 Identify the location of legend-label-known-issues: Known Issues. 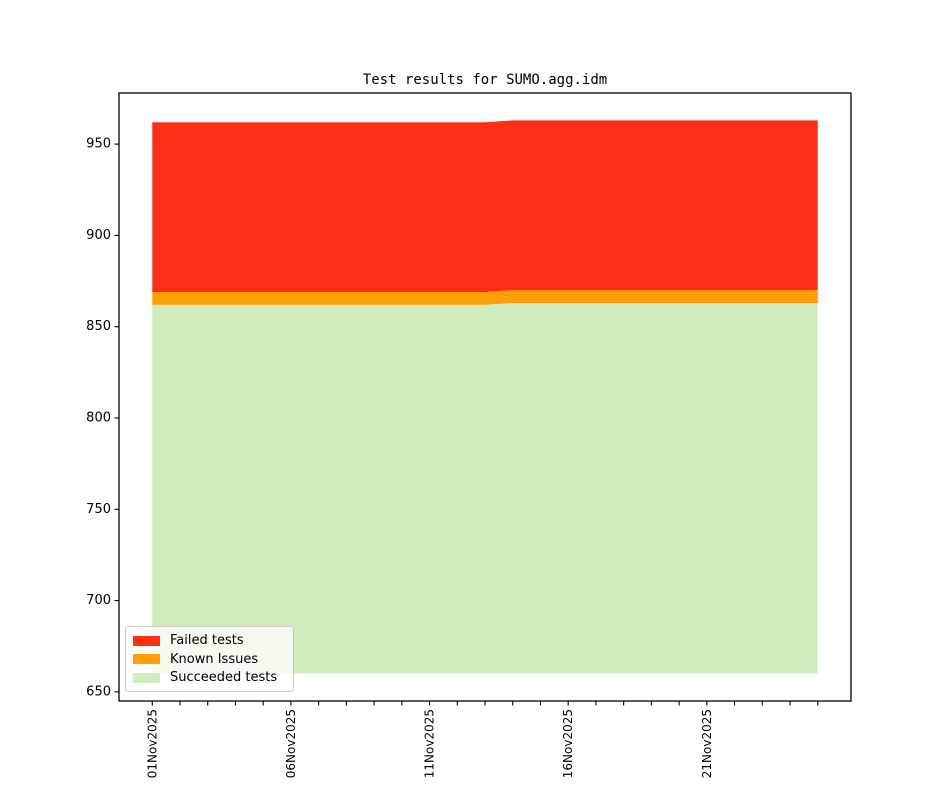
(214, 659).